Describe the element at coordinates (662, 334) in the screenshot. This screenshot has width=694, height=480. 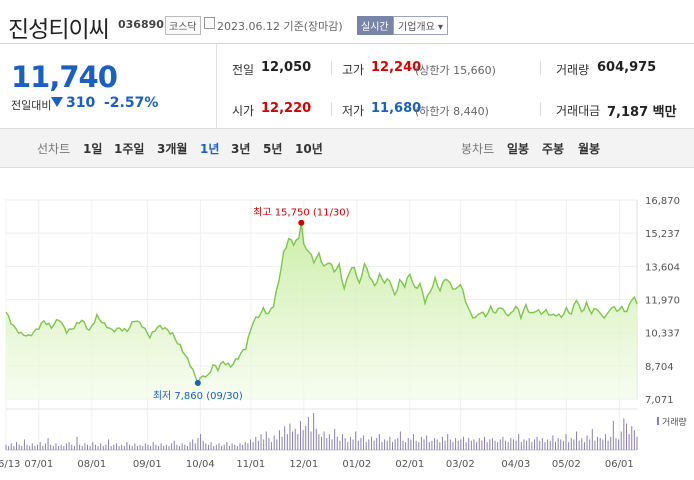
I see `y-tick-label: 10,337` at that location.